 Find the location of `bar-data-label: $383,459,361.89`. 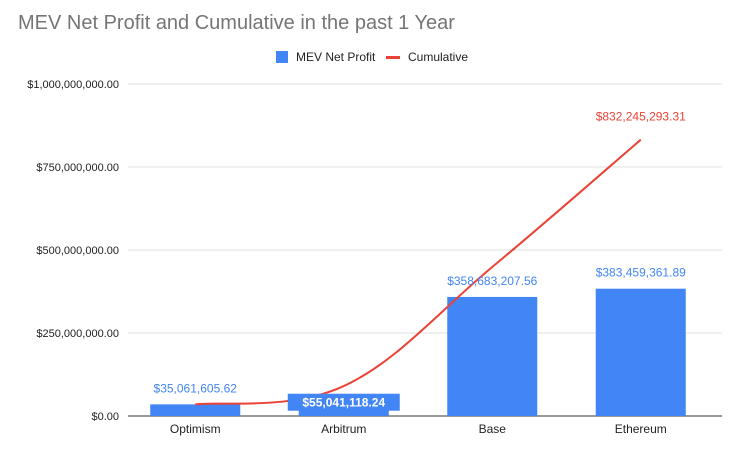

bar-data-label: $383,459,361.89 is located at coordinates (641, 273).